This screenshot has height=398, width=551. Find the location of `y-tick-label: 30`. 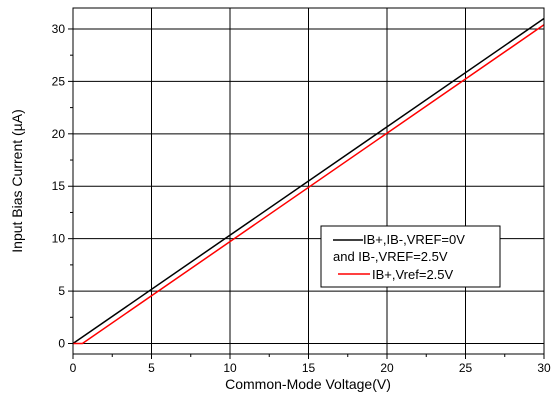

y-tick-label: 30 is located at coordinates (59, 29).